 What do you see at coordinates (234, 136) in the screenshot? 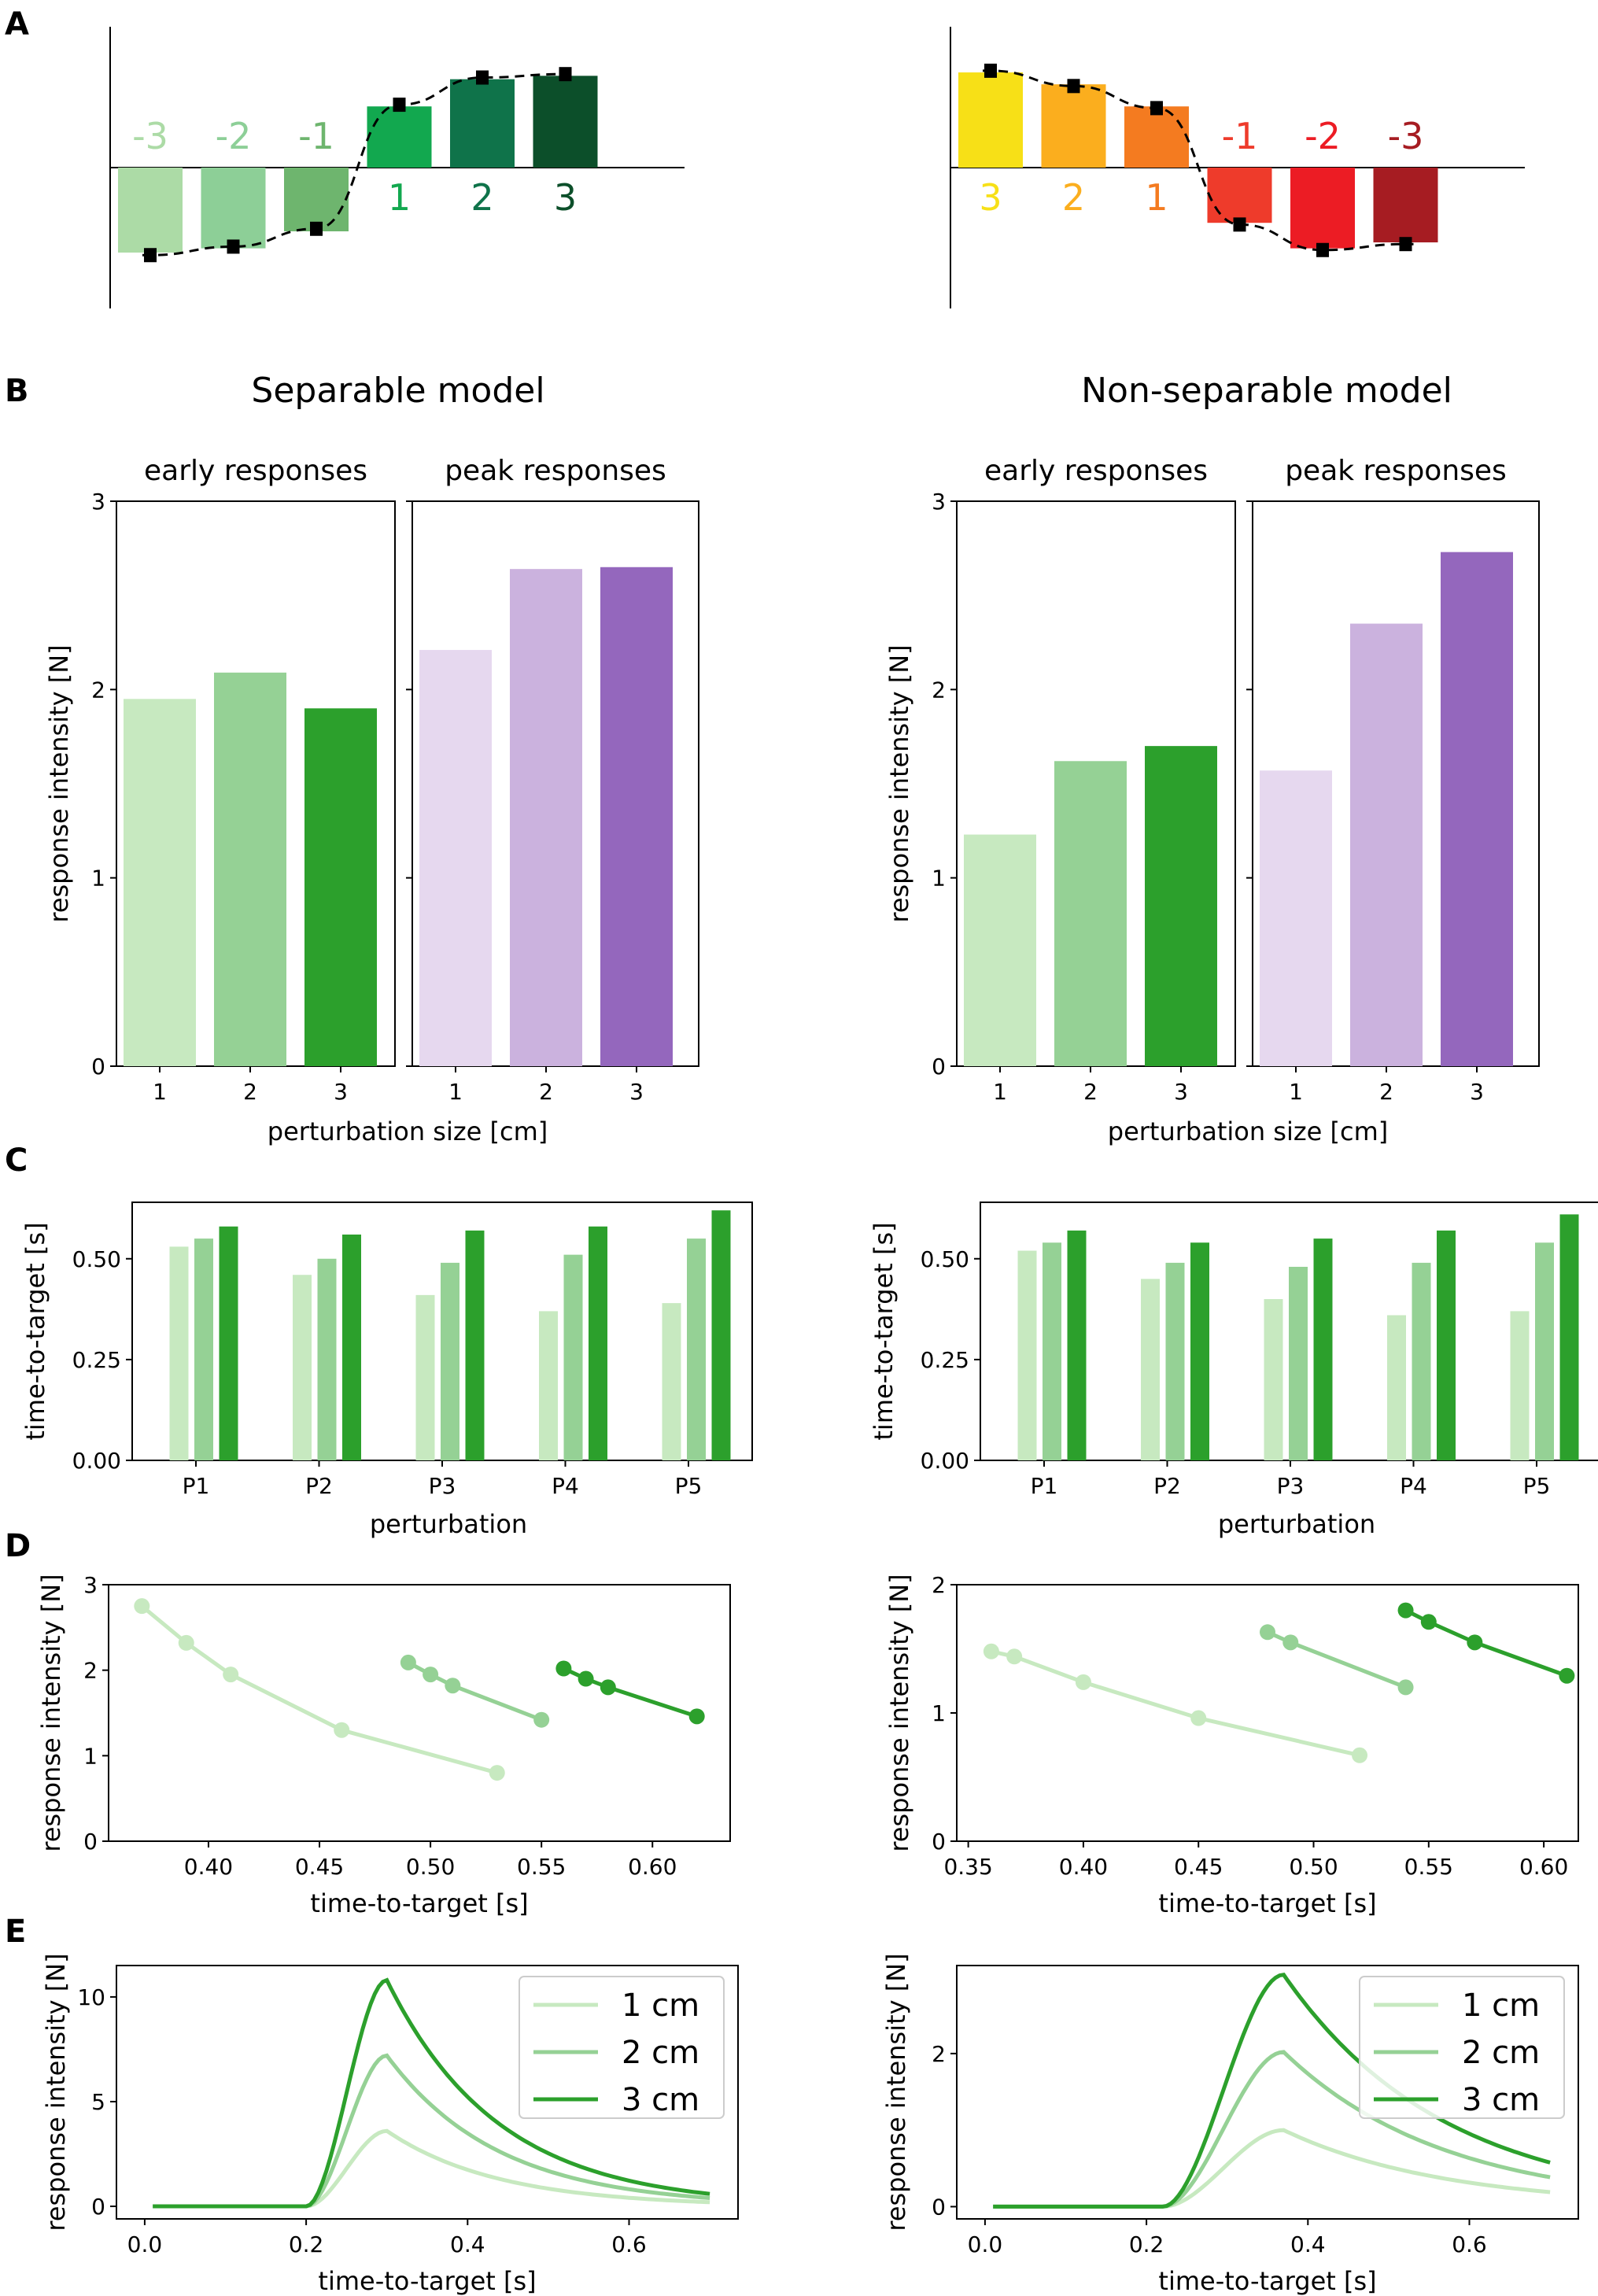
I see `a-bar-label: -2` at bounding box center [234, 136].